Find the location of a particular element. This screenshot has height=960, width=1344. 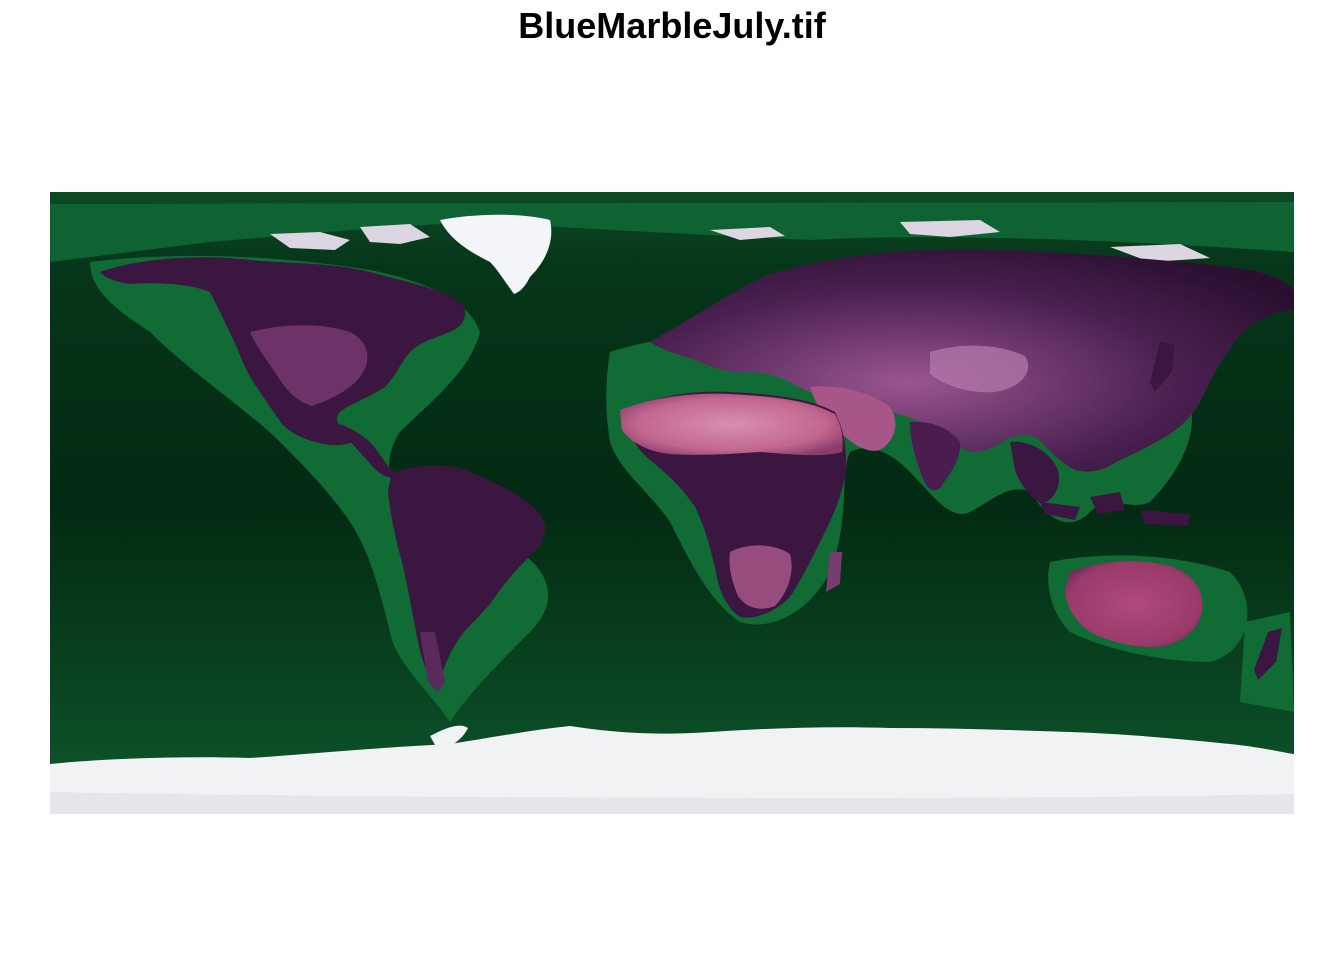

madagascar is located at coordinates (834, 572).